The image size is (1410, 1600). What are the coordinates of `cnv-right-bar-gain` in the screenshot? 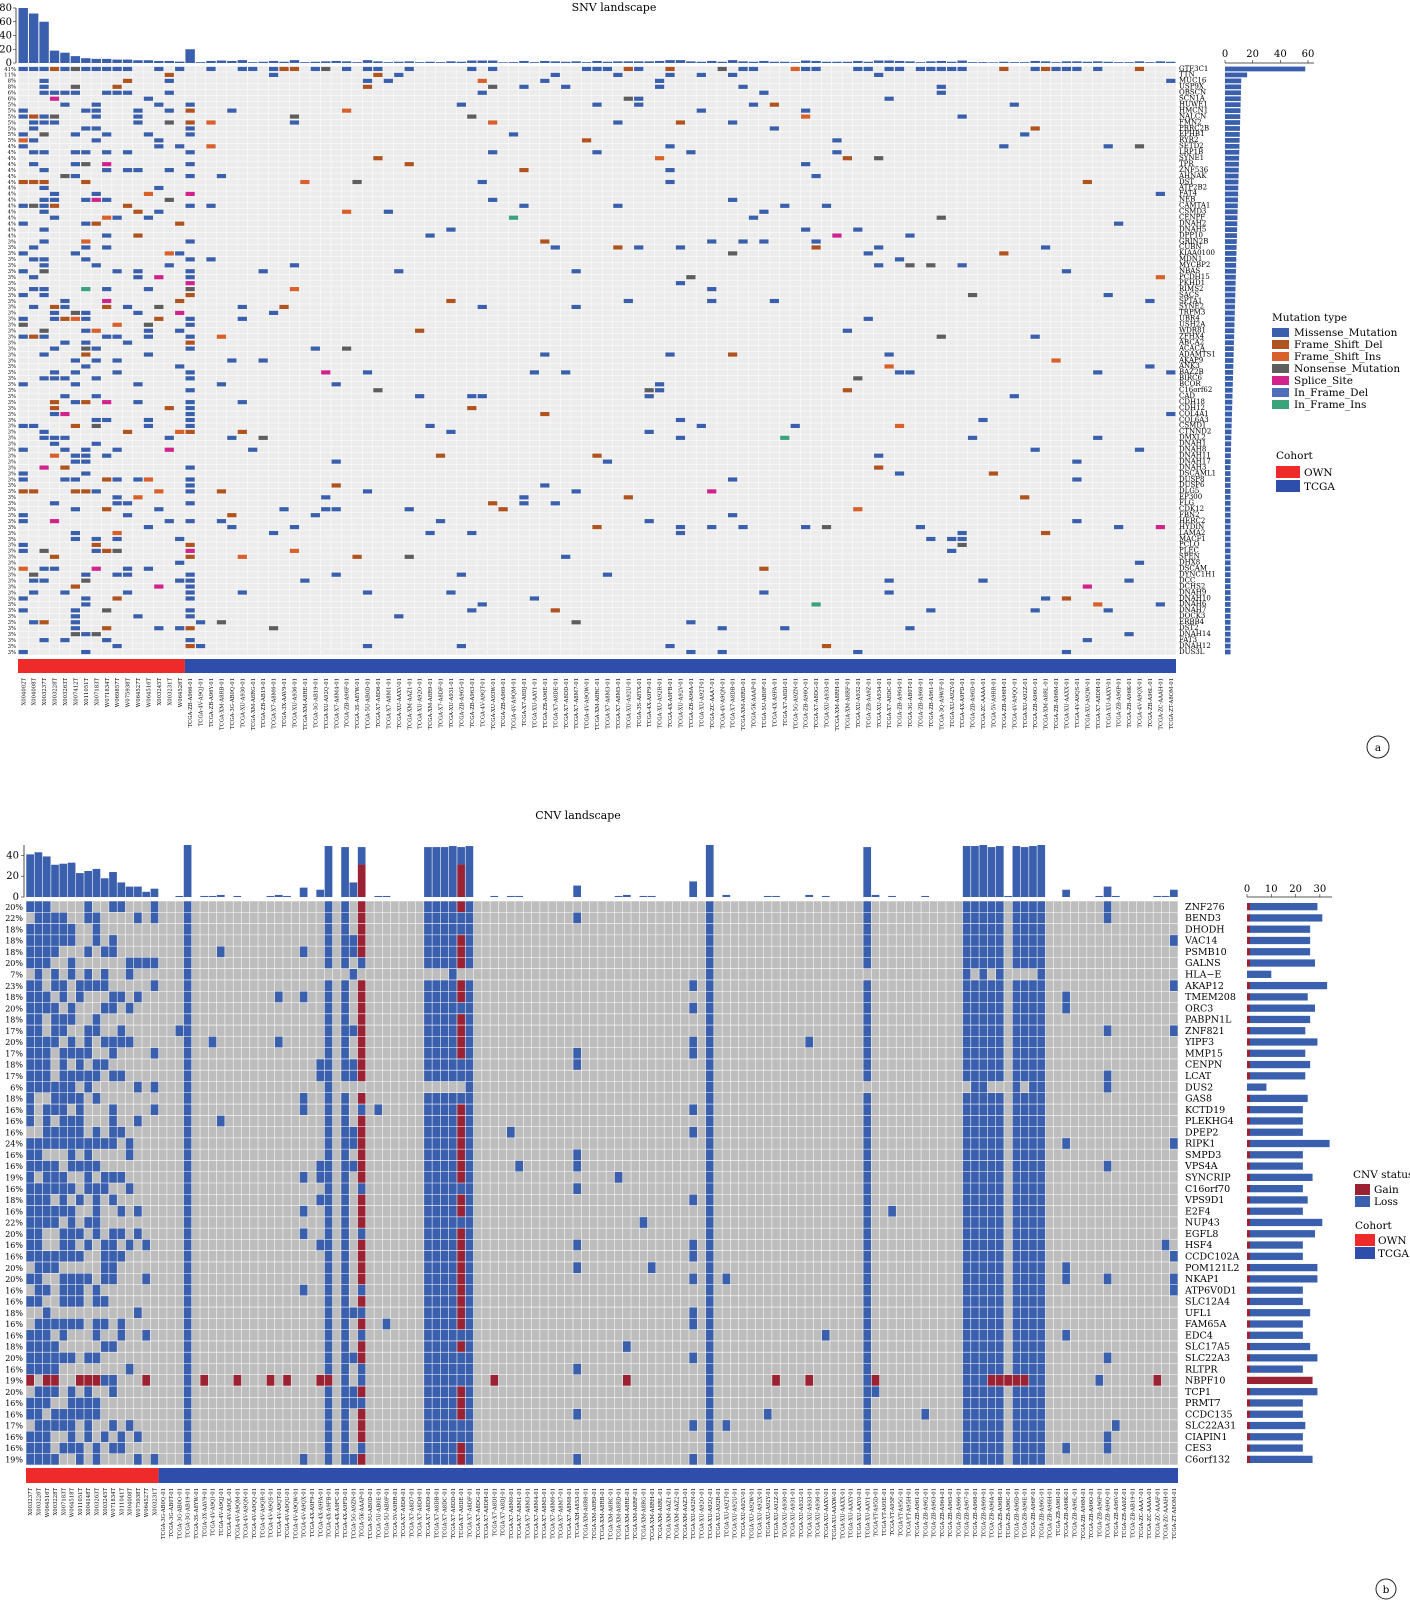 It's located at (1248, 1143).